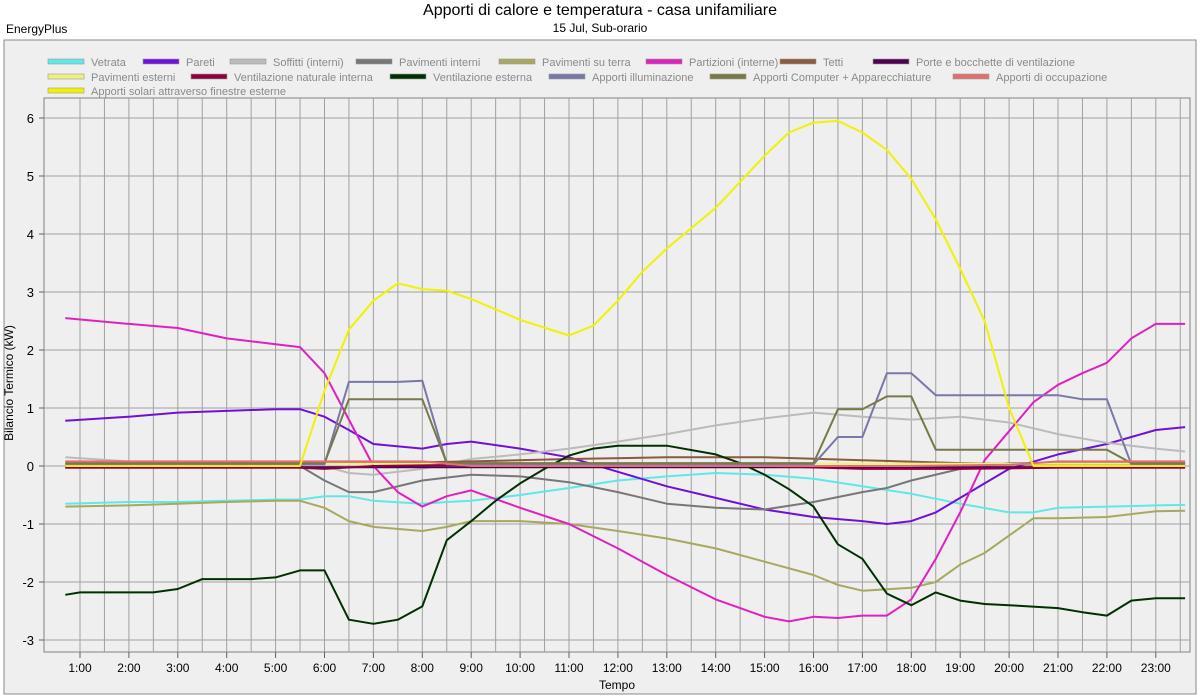 The height and width of the screenshot is (698, 1200). I want to click on x-tick-label: 20:00, so click(1009, 668).